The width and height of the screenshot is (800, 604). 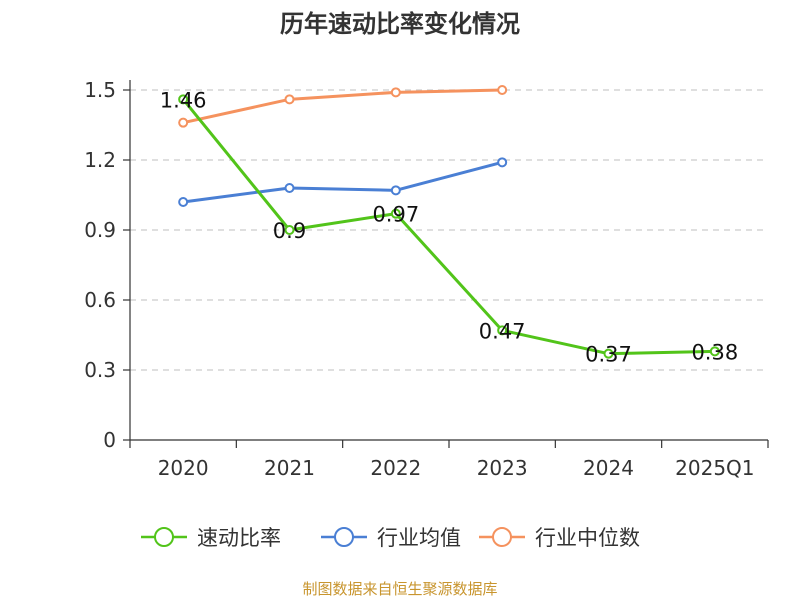 What do you see at coordinates (400, 24) in the screenshot?
I see `chart-title: 历年速动比率变化情况` at bounding box center [400, 24].